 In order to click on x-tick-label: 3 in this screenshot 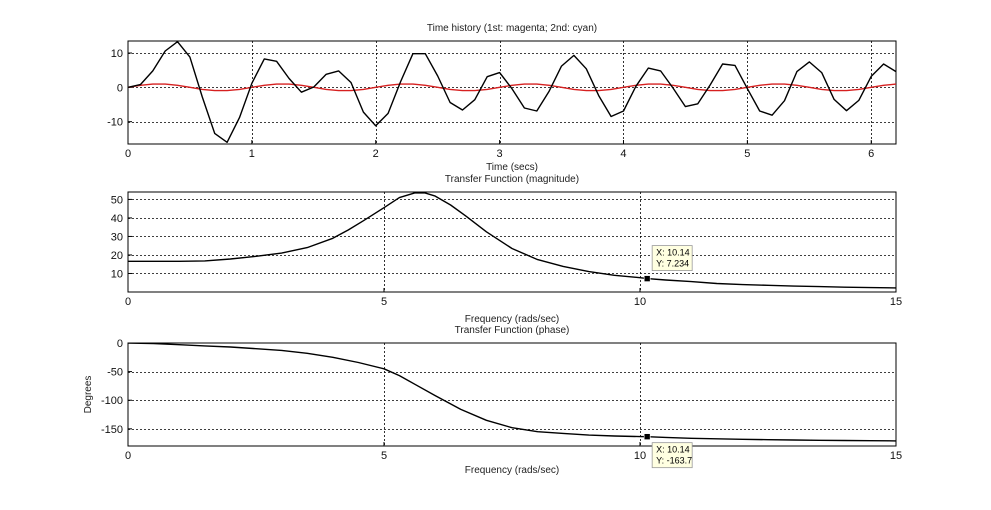, I will do `click(500, 154)`.